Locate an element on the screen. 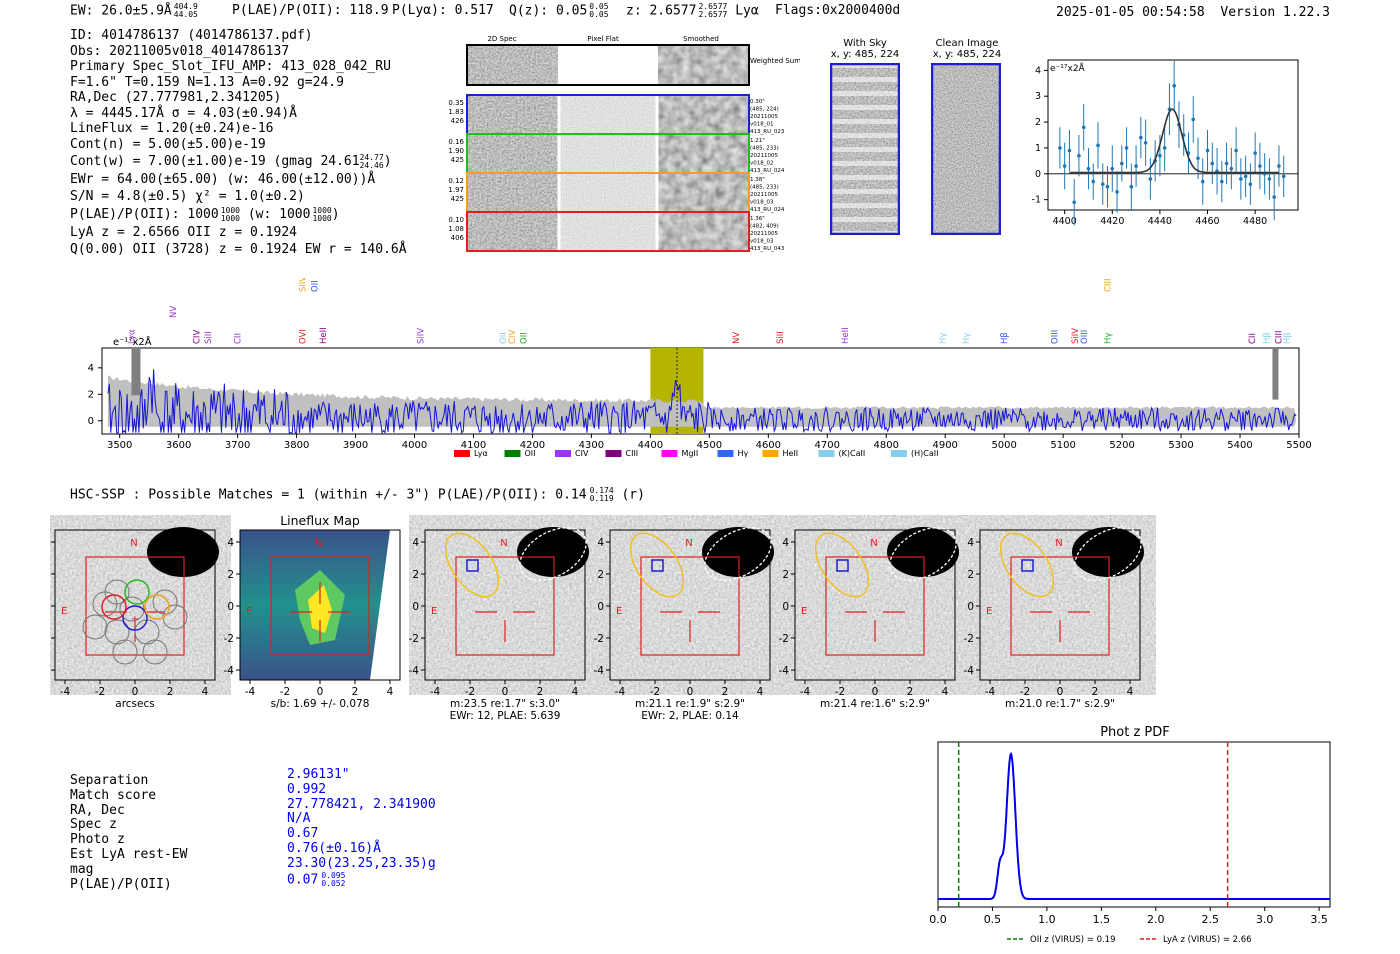 The height and width of the screenshot is (954, 1400). match-value: 0.992 is located at coordinates (307, 789).